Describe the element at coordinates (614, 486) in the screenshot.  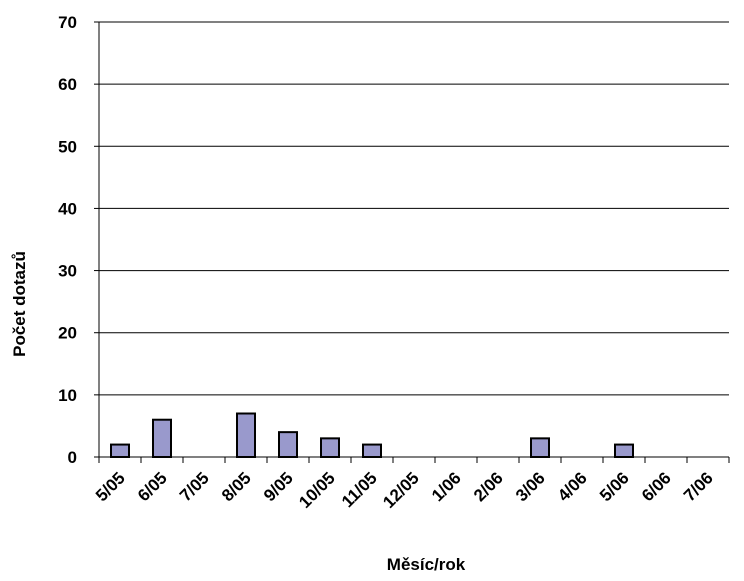
I see `x-tick-label: 5/06` at that location.